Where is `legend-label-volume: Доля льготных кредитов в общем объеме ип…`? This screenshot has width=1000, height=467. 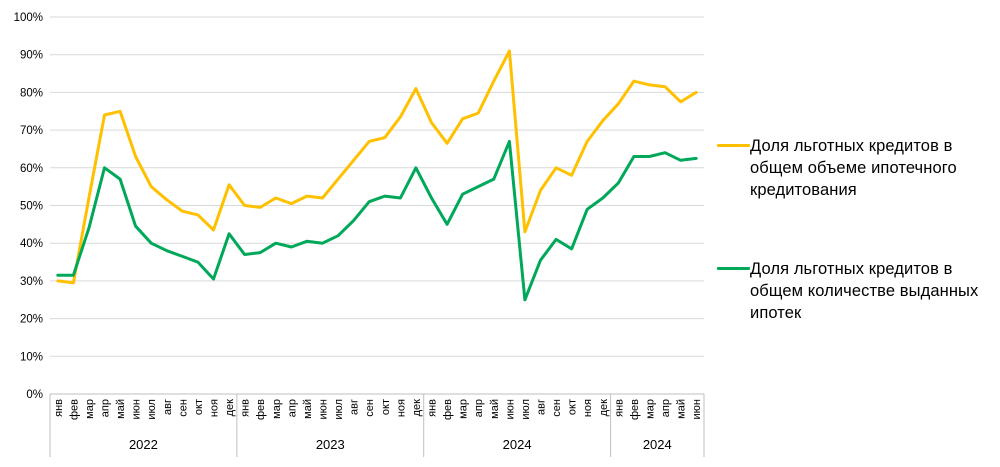 legend-label-volume: Доля льготных кредитов в общем объеме ип… is located at coordinates (853, 168).